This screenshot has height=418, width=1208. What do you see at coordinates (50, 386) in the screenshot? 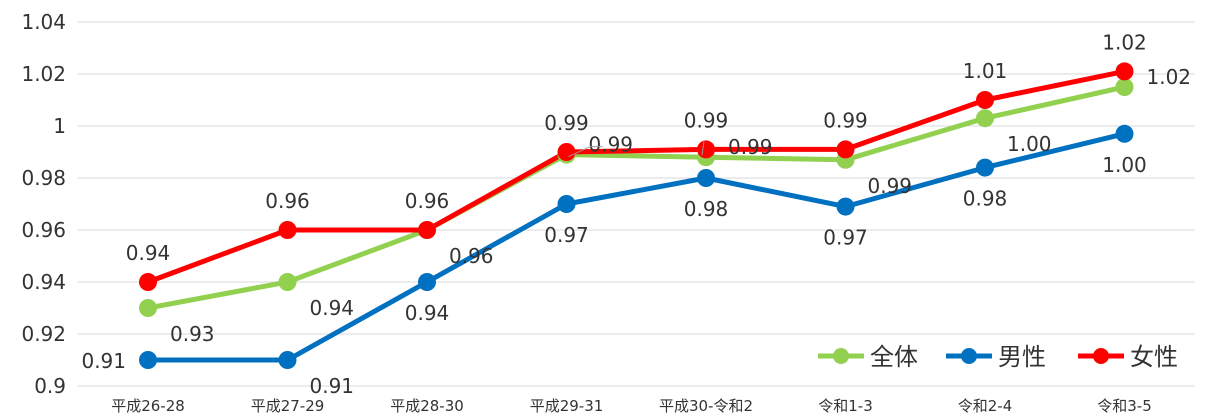
I see `y-tick-label: 0.9` at bounding box center [50, 386].